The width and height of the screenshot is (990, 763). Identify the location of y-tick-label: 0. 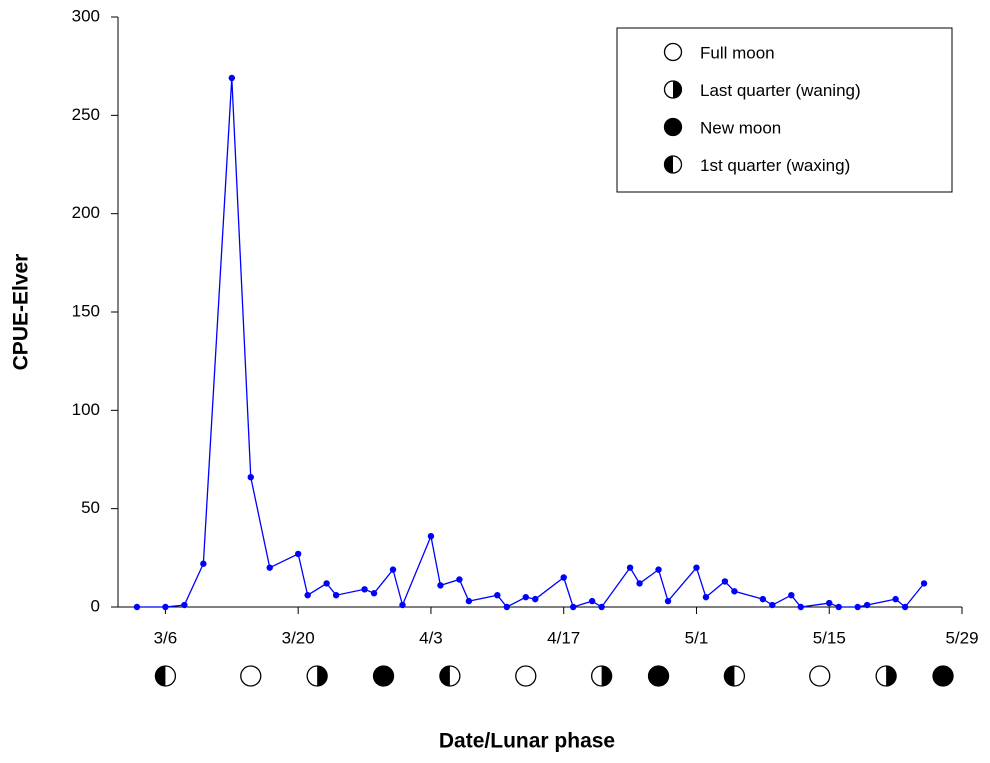
(95, 605).